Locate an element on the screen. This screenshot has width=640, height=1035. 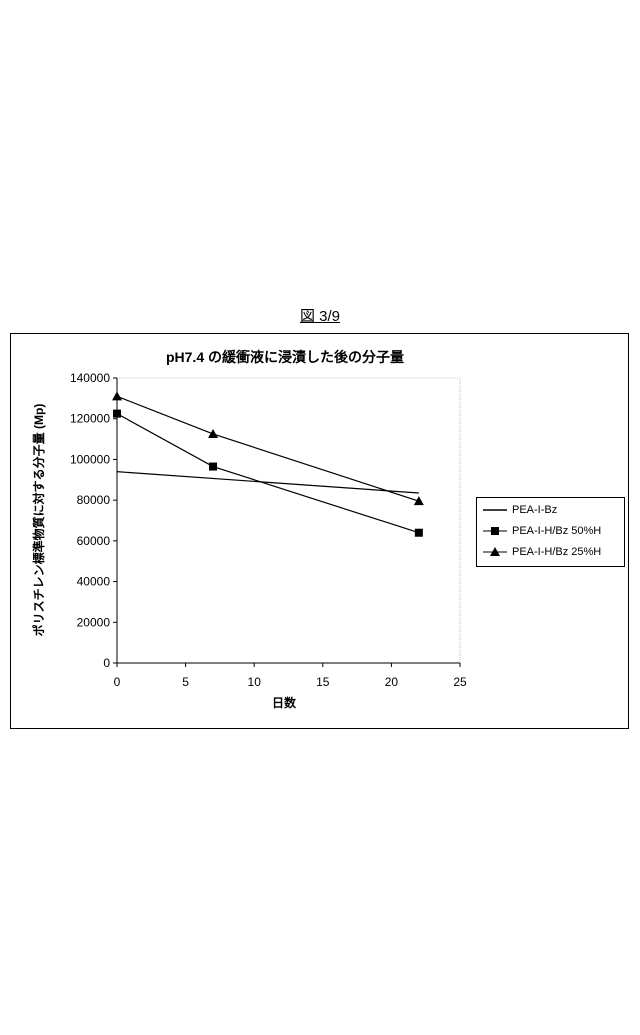
x-tick-label: 5 is located at coordinates (185, 682).